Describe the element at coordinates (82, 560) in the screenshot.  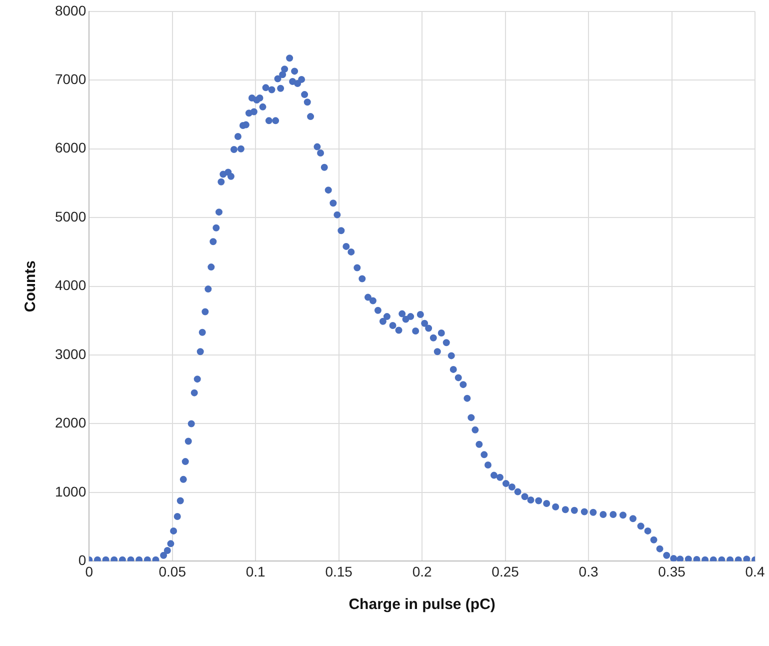
I see `y-tick-label: 0` at that location.